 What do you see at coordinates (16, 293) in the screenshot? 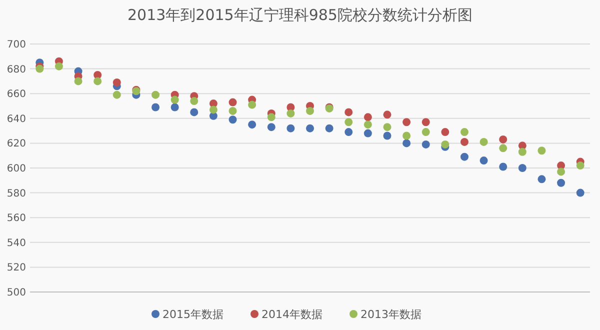
I see `y-tick-label: 500` at bounding box center [16, 293].